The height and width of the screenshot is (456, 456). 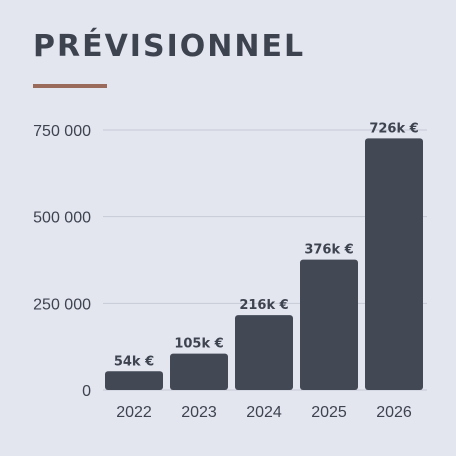 I want to click on y-tick-label: 0, so click(x=86, y=391).